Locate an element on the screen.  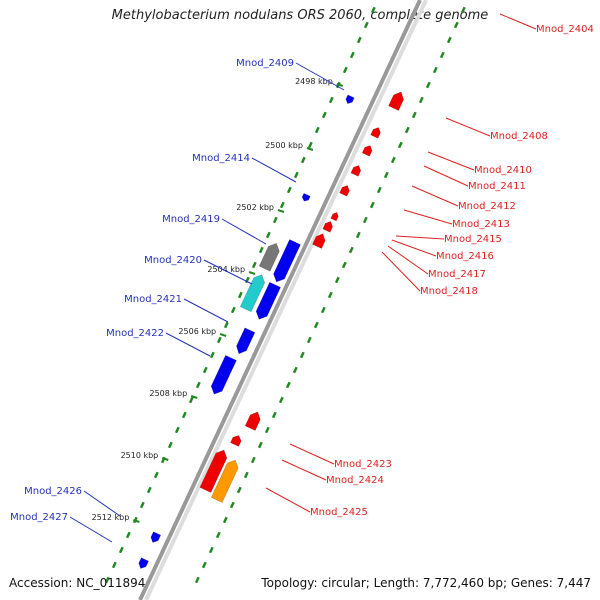
gene-mnod-2423b is located at coordinates (236, 441).